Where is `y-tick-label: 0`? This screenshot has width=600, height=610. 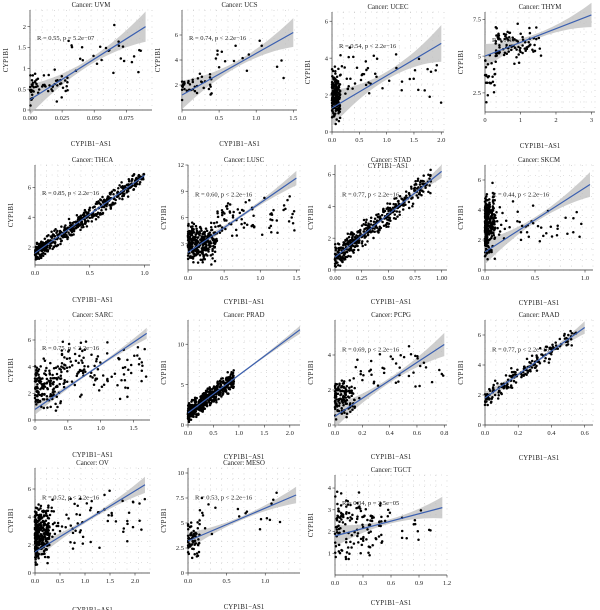
y-tick-label: 0 is located at coordinates (479, 425).